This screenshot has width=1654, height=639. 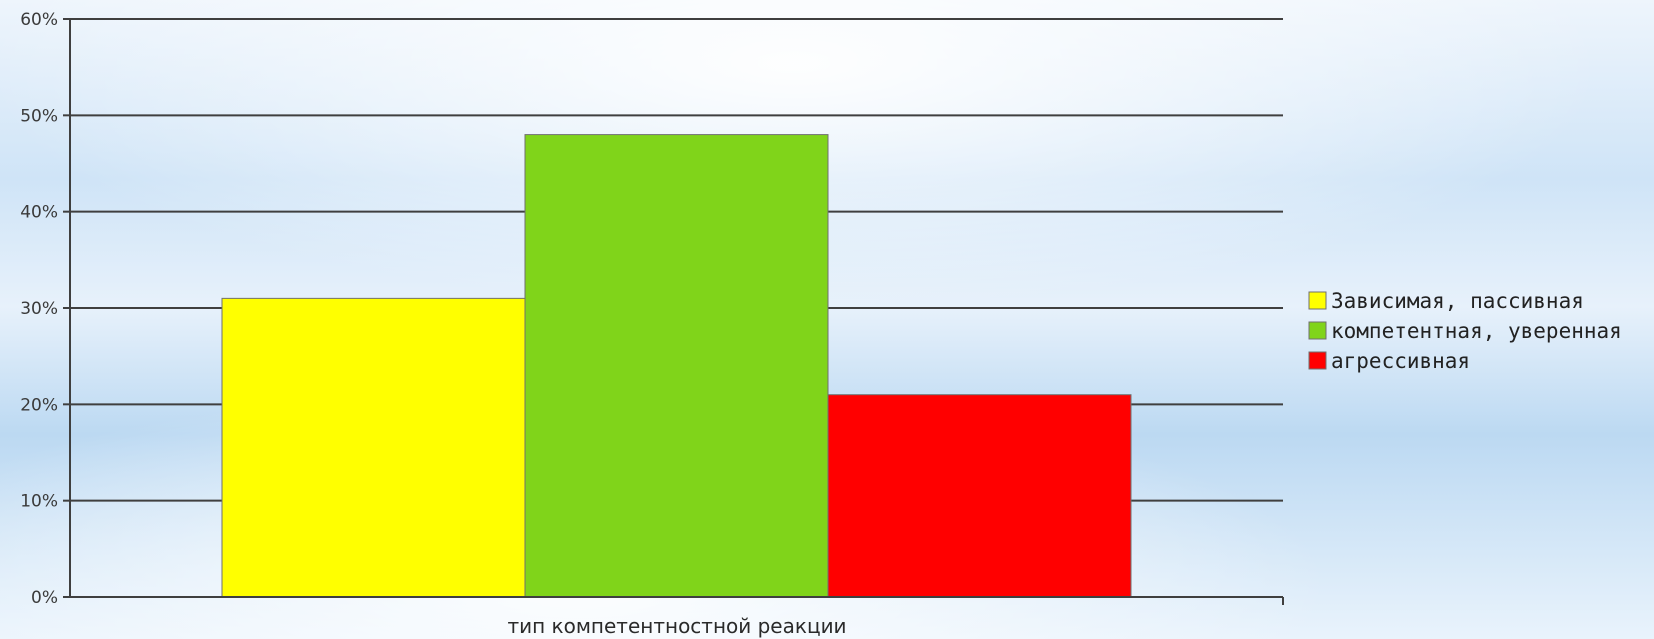 What do you see at coordinates (676, 626) in the screenshot?
I see `x-axis-label: тип компетентностной реакции` at bounding box center [676, 626].